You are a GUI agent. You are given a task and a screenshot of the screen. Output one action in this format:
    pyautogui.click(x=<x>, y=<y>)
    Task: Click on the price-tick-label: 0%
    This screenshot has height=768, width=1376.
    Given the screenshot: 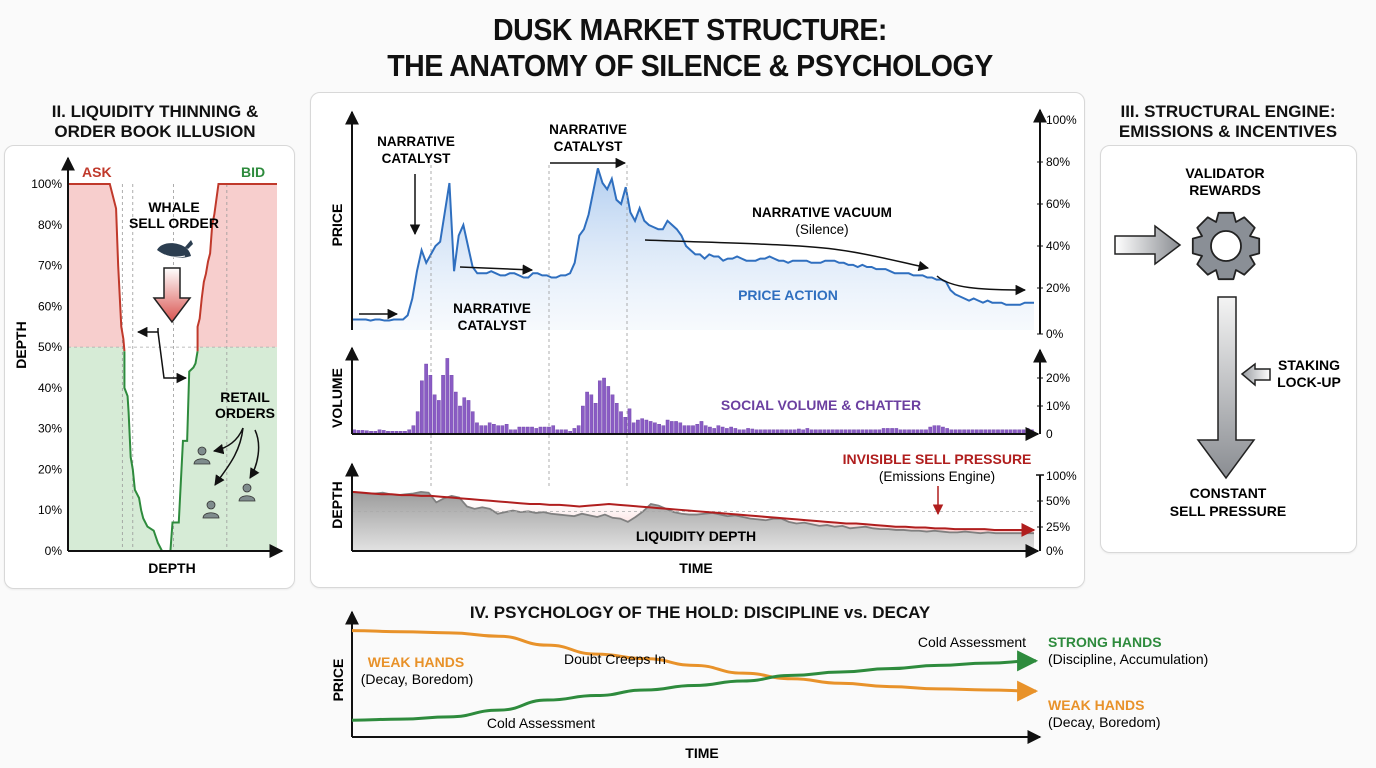 What is the action you would take?
    pyautogui.click(x=1055, y=334)
    